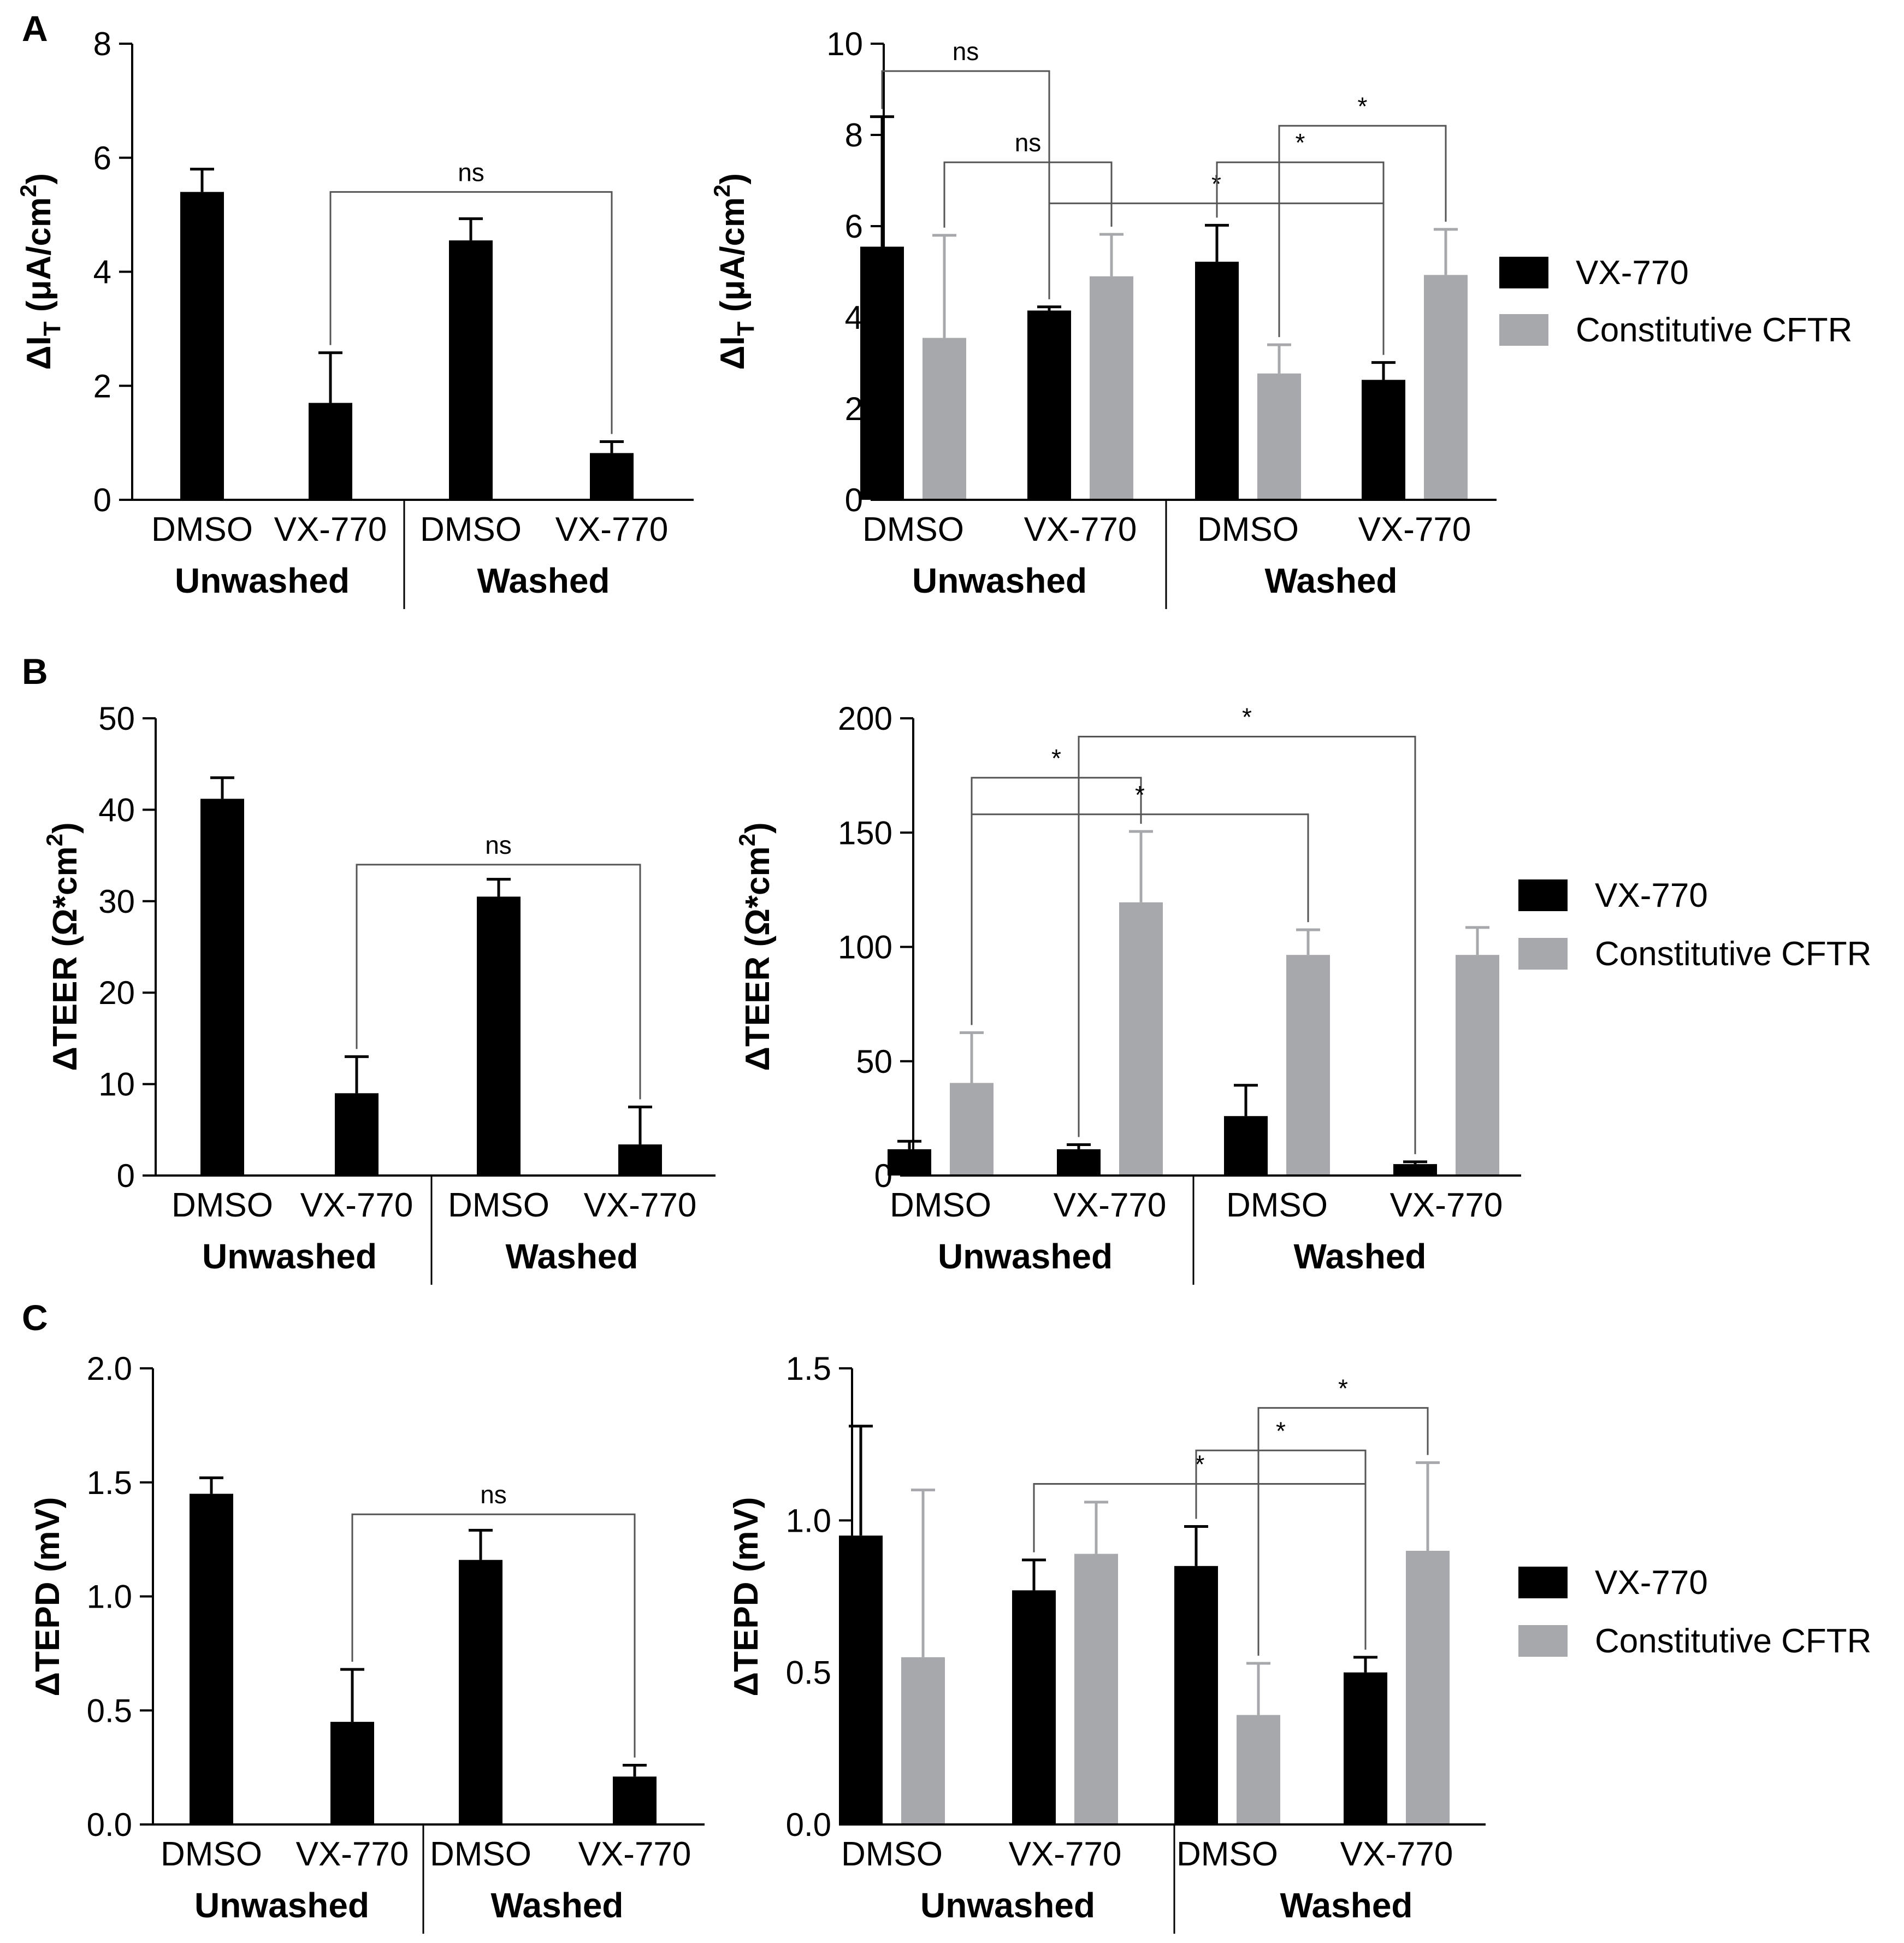  I want to click on y-tick-label: 200, so click(865, 719).